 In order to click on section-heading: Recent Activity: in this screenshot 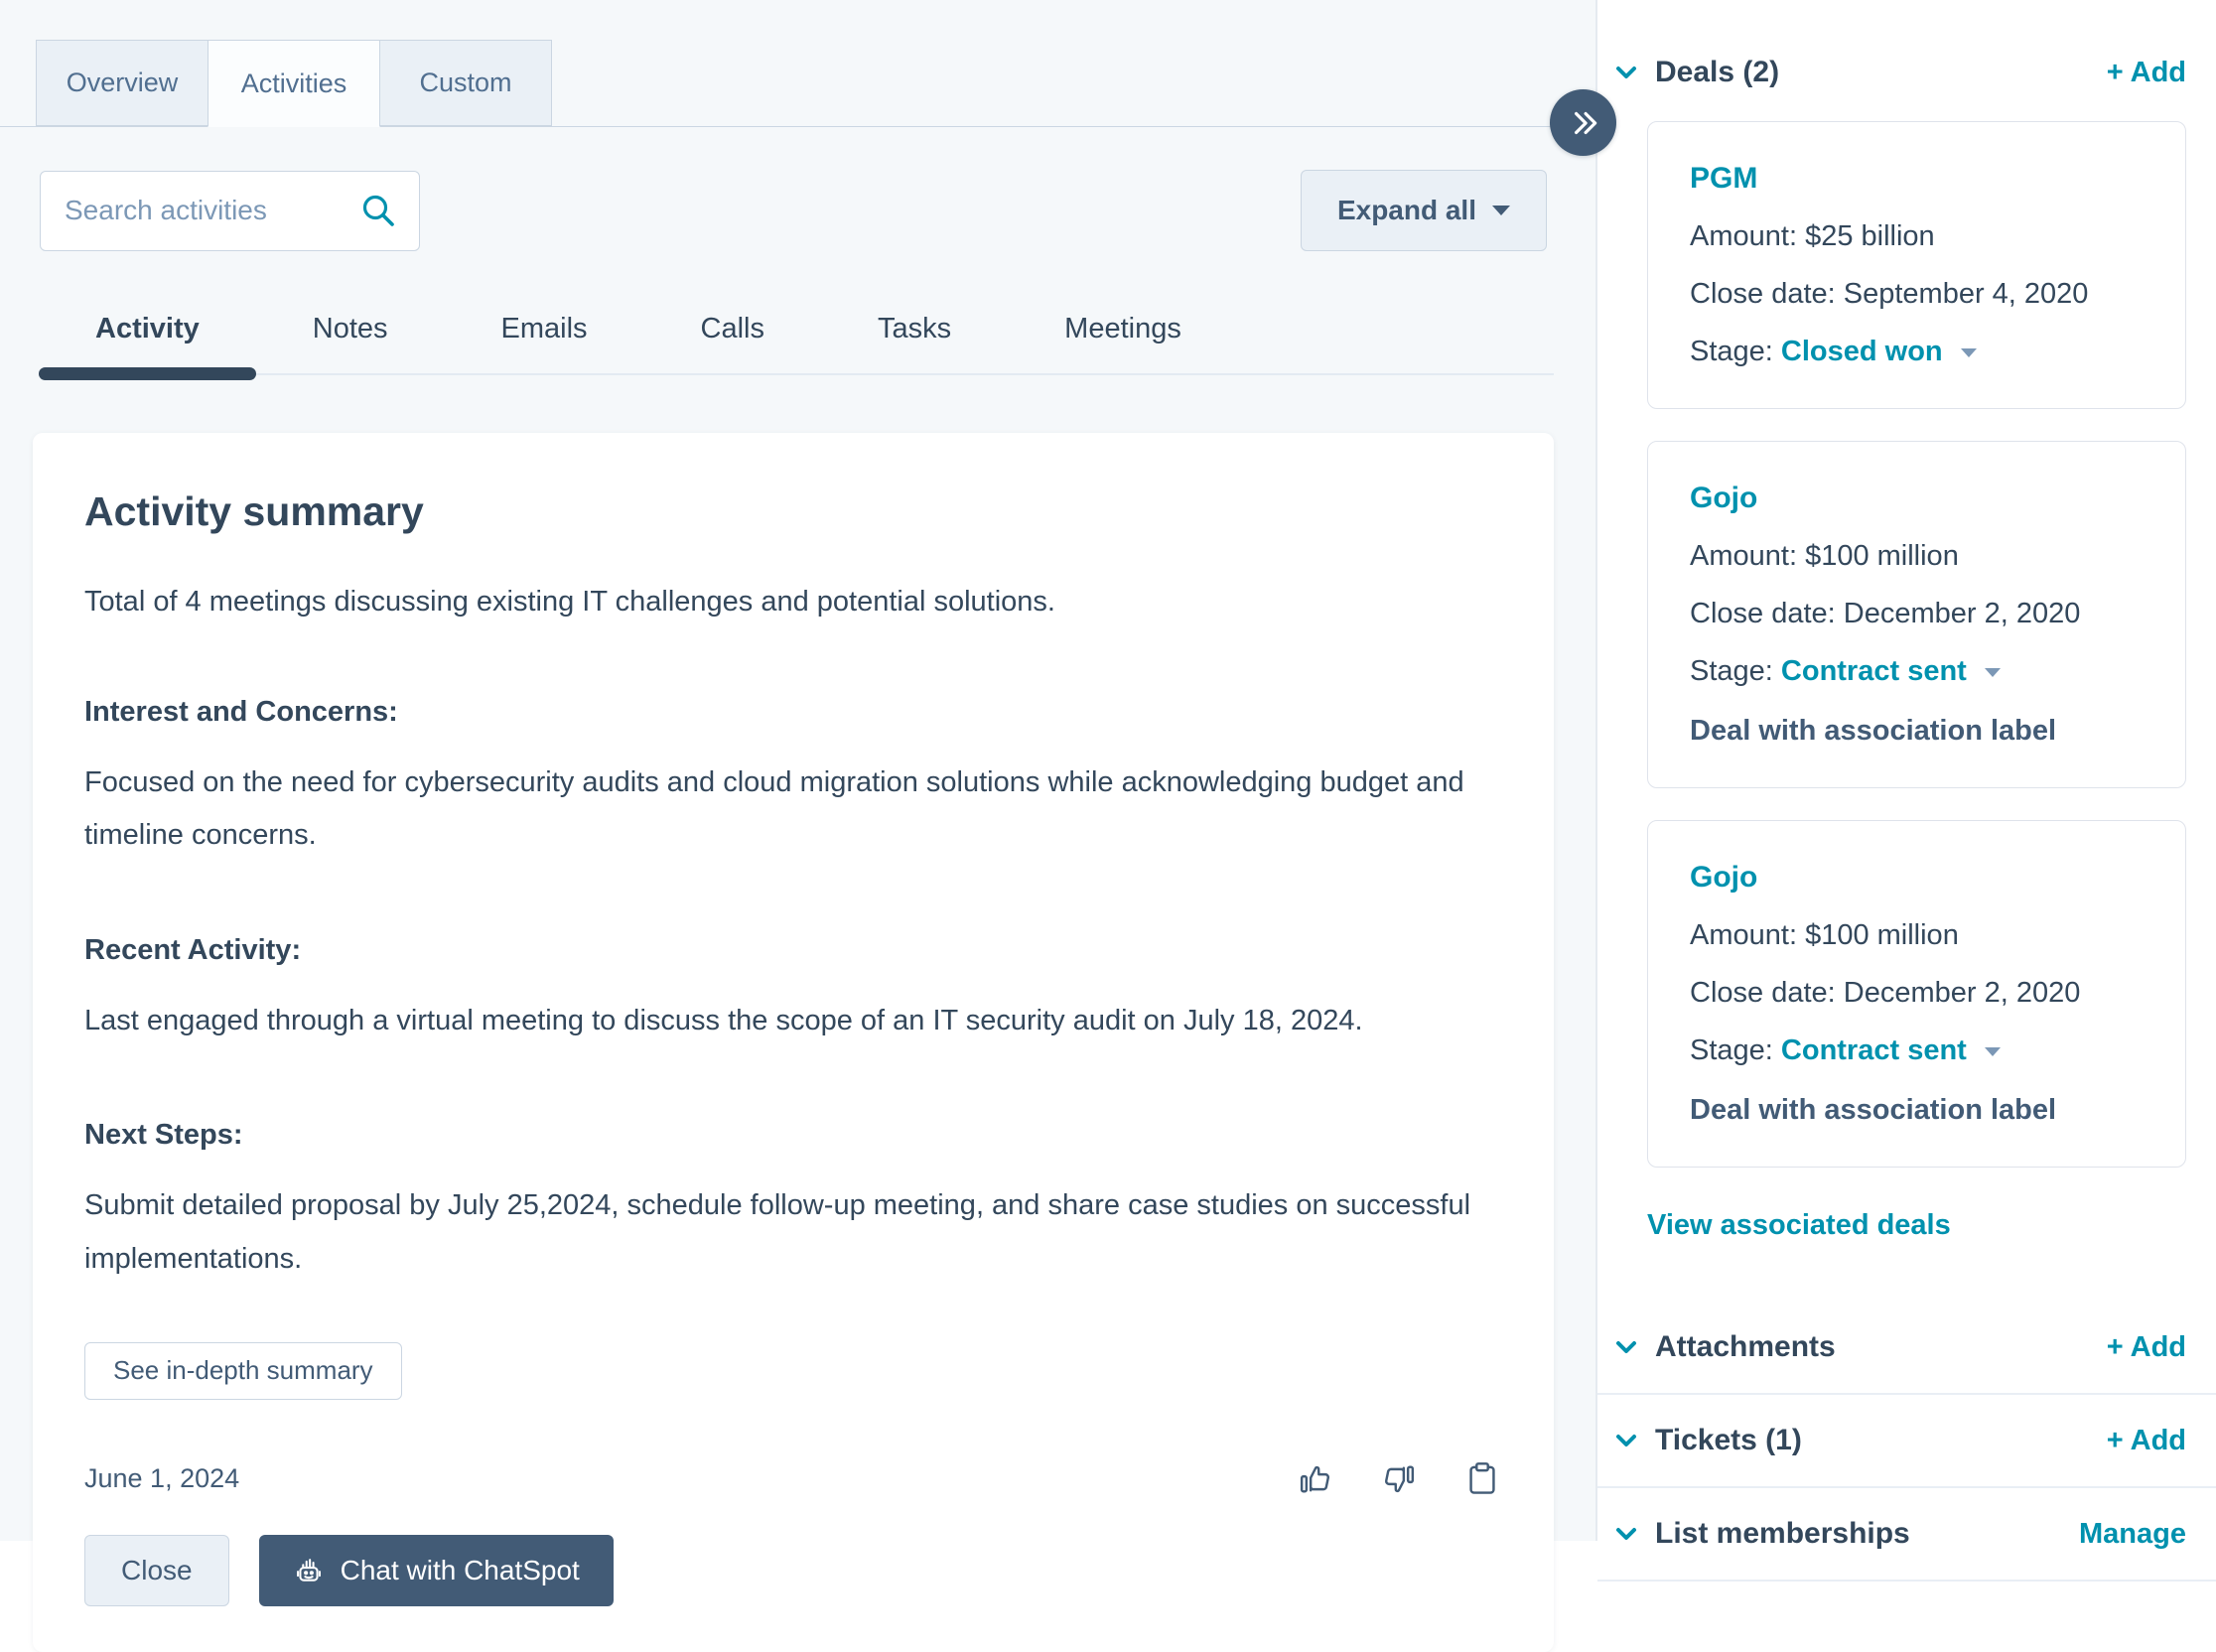, I will do `click(193, 949)`.